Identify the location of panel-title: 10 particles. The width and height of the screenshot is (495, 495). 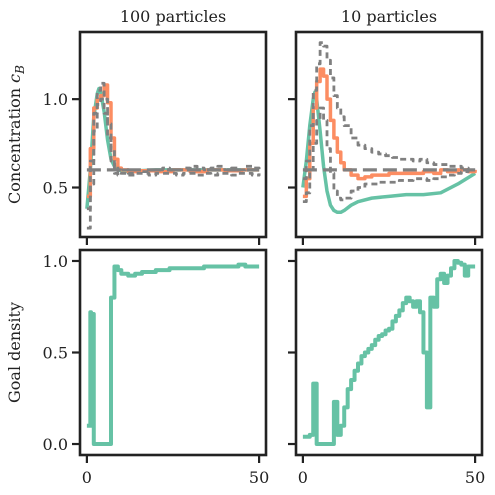
(389, 16).